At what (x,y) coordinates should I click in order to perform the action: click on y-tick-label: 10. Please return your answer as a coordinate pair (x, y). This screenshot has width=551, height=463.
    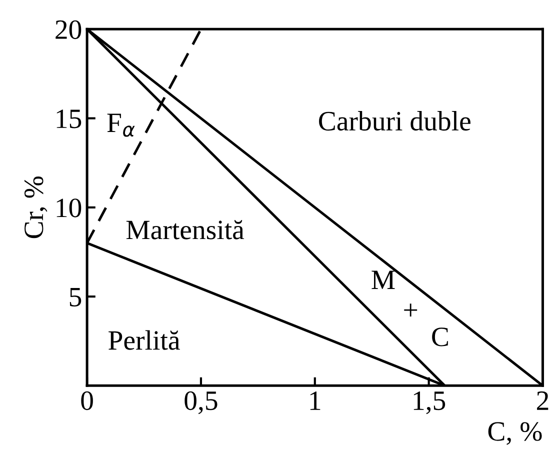
    Looking at the image, I should click on (69, 208).